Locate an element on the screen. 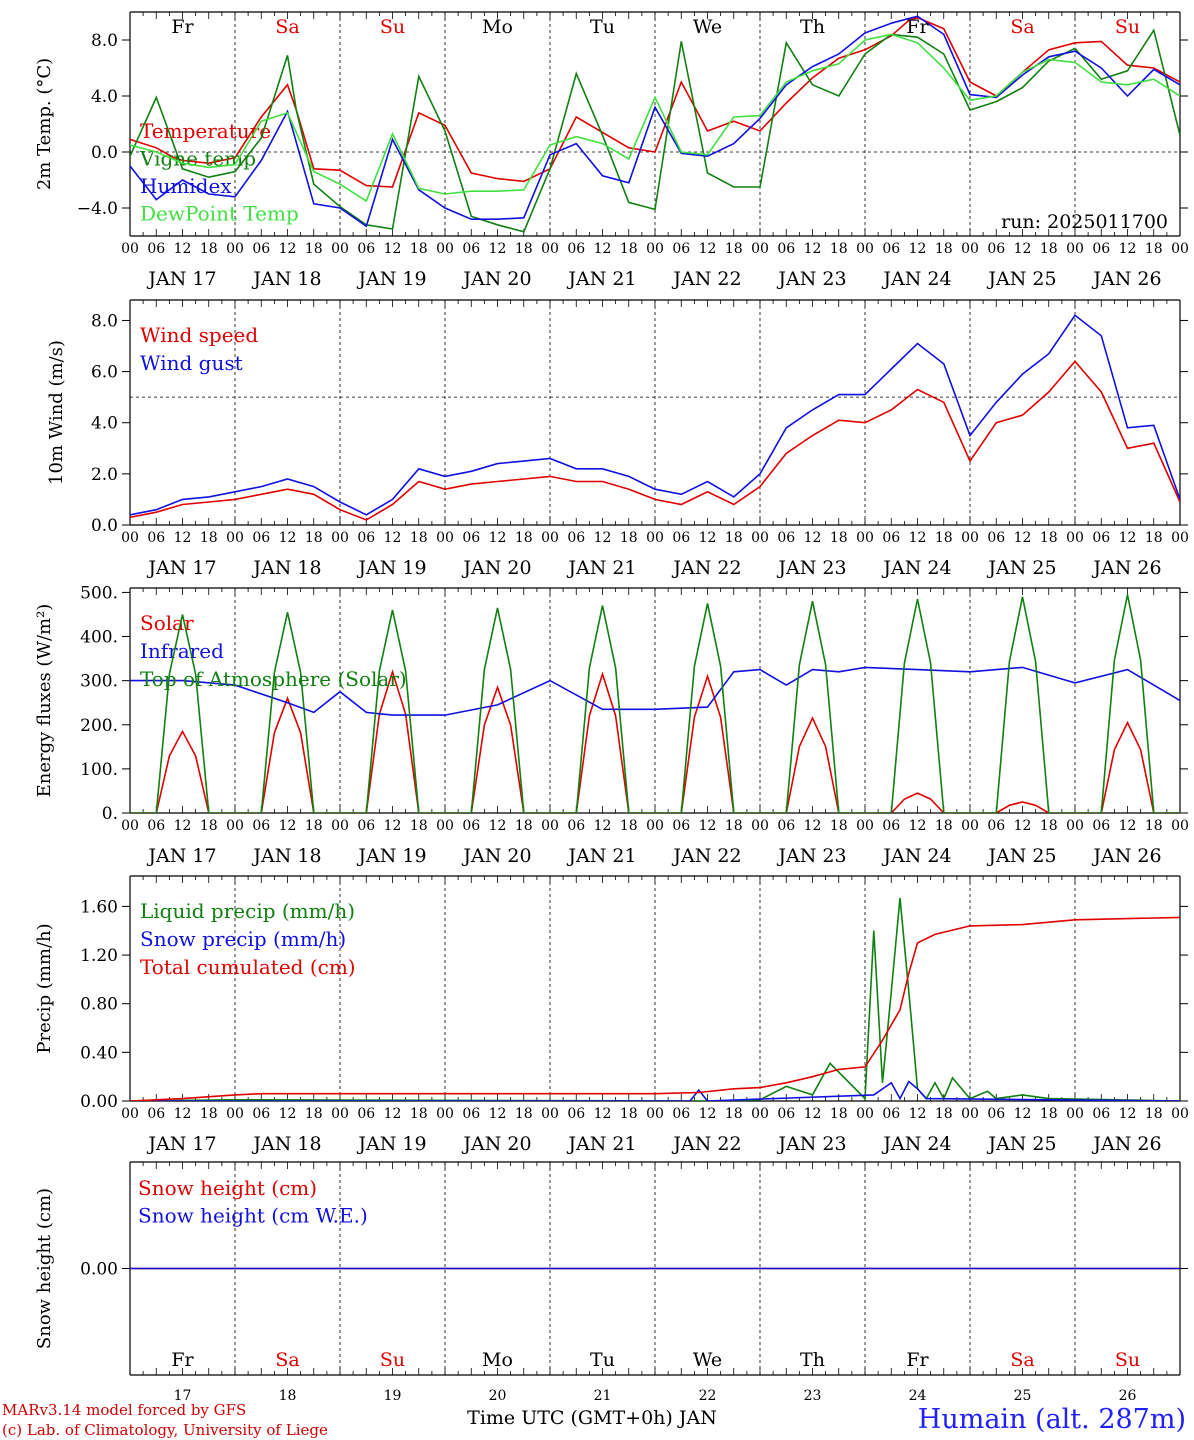  y-tick-label: 6.0 is located at coordinates (104, 373).